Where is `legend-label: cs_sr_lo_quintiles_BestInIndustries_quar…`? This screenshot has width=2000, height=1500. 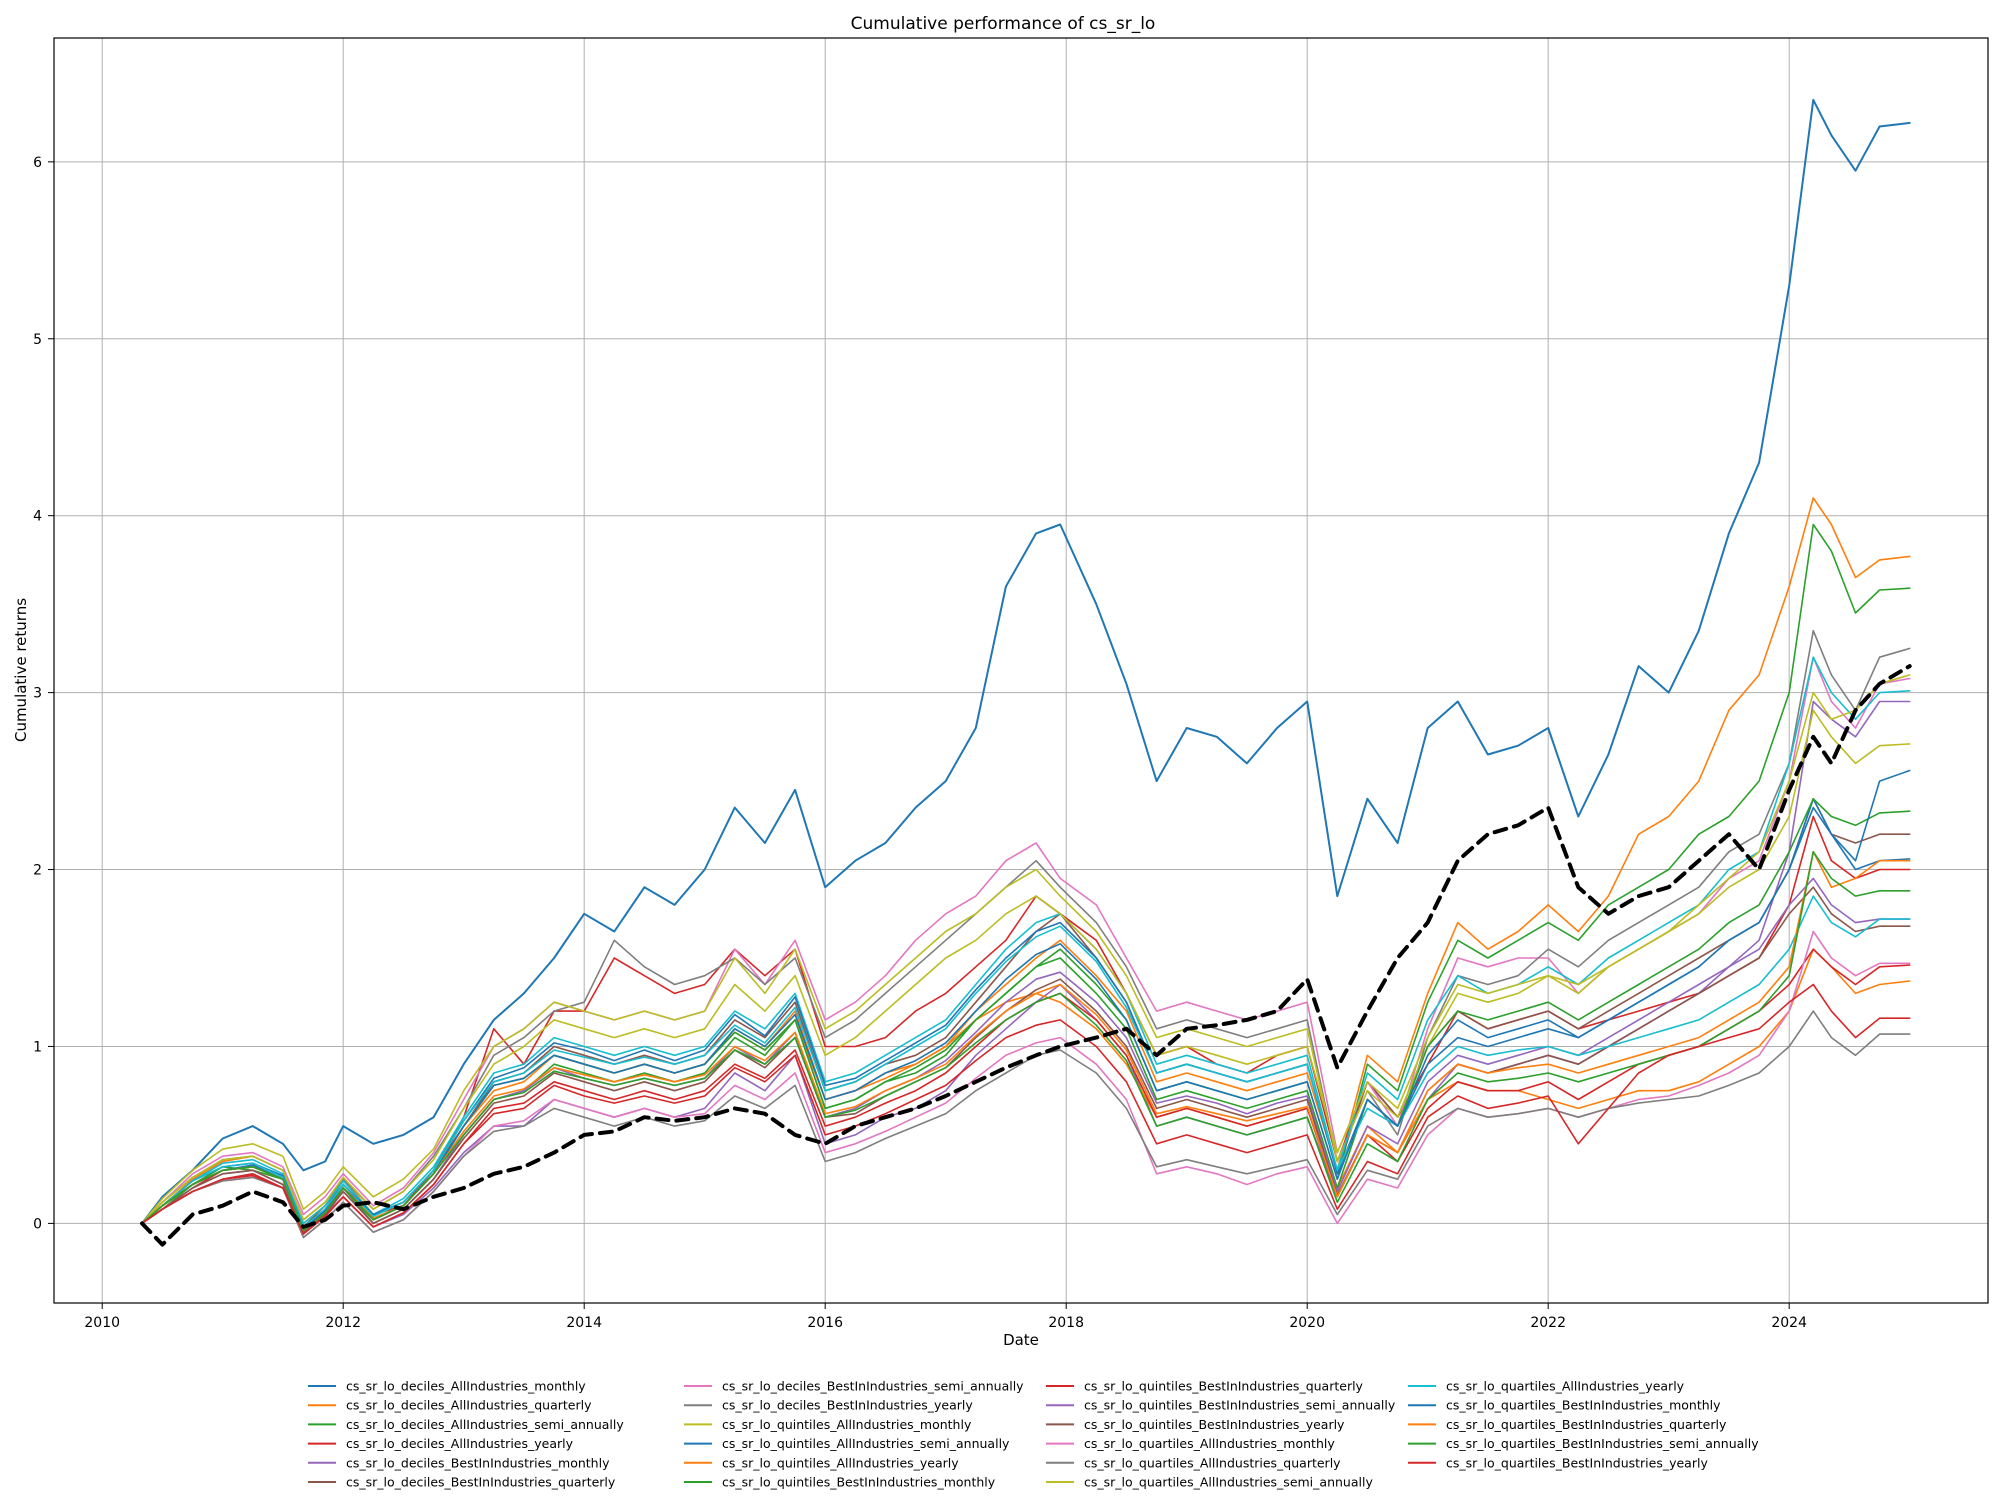
legend-label: cs_sr_lo_quintiles_BestInIndustries_quar… is located at coordinates (1224, 1386).